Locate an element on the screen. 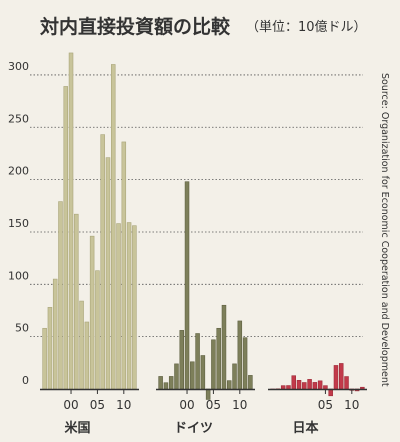 This screenshot has width=400, height=442. bar-1-1996 is located at coordinates (50, 348).